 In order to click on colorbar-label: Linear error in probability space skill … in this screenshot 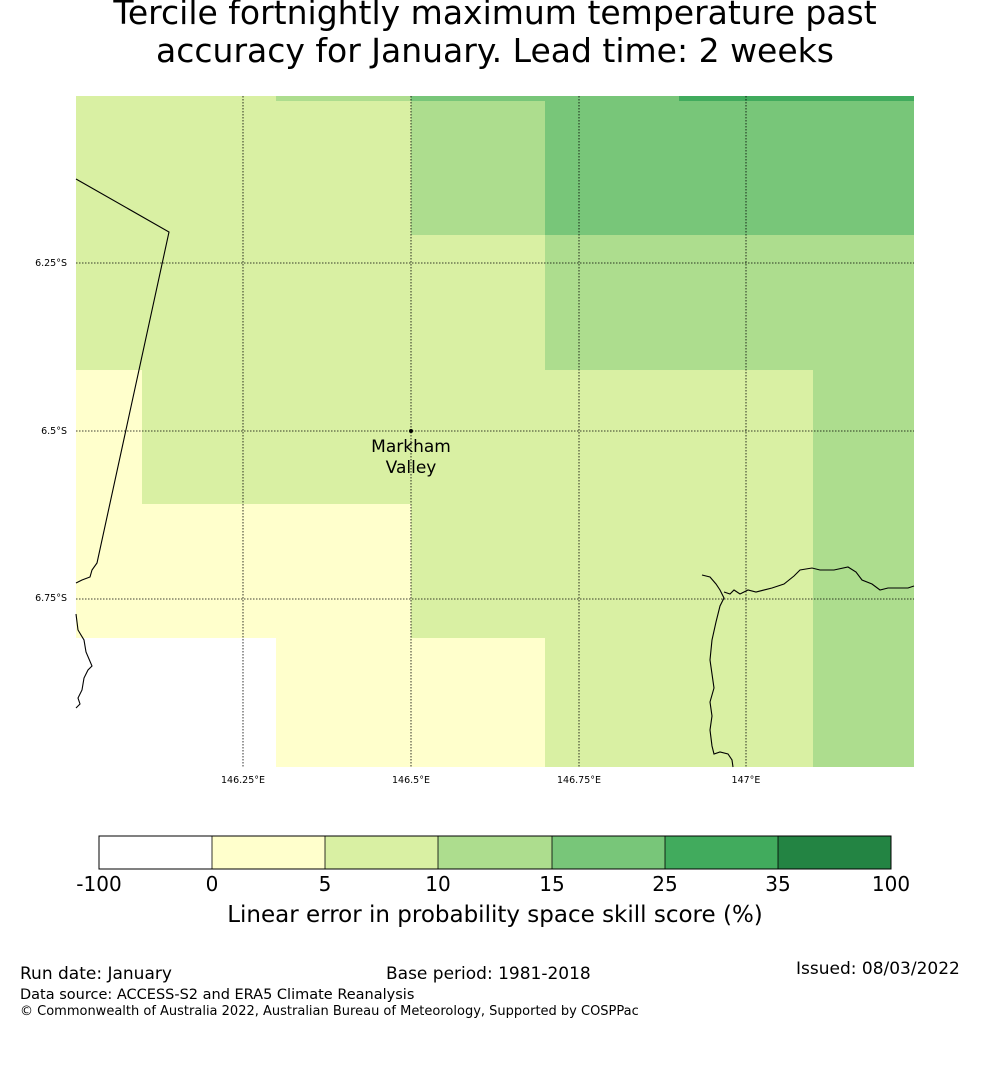, I will do `click(495, 915)`.